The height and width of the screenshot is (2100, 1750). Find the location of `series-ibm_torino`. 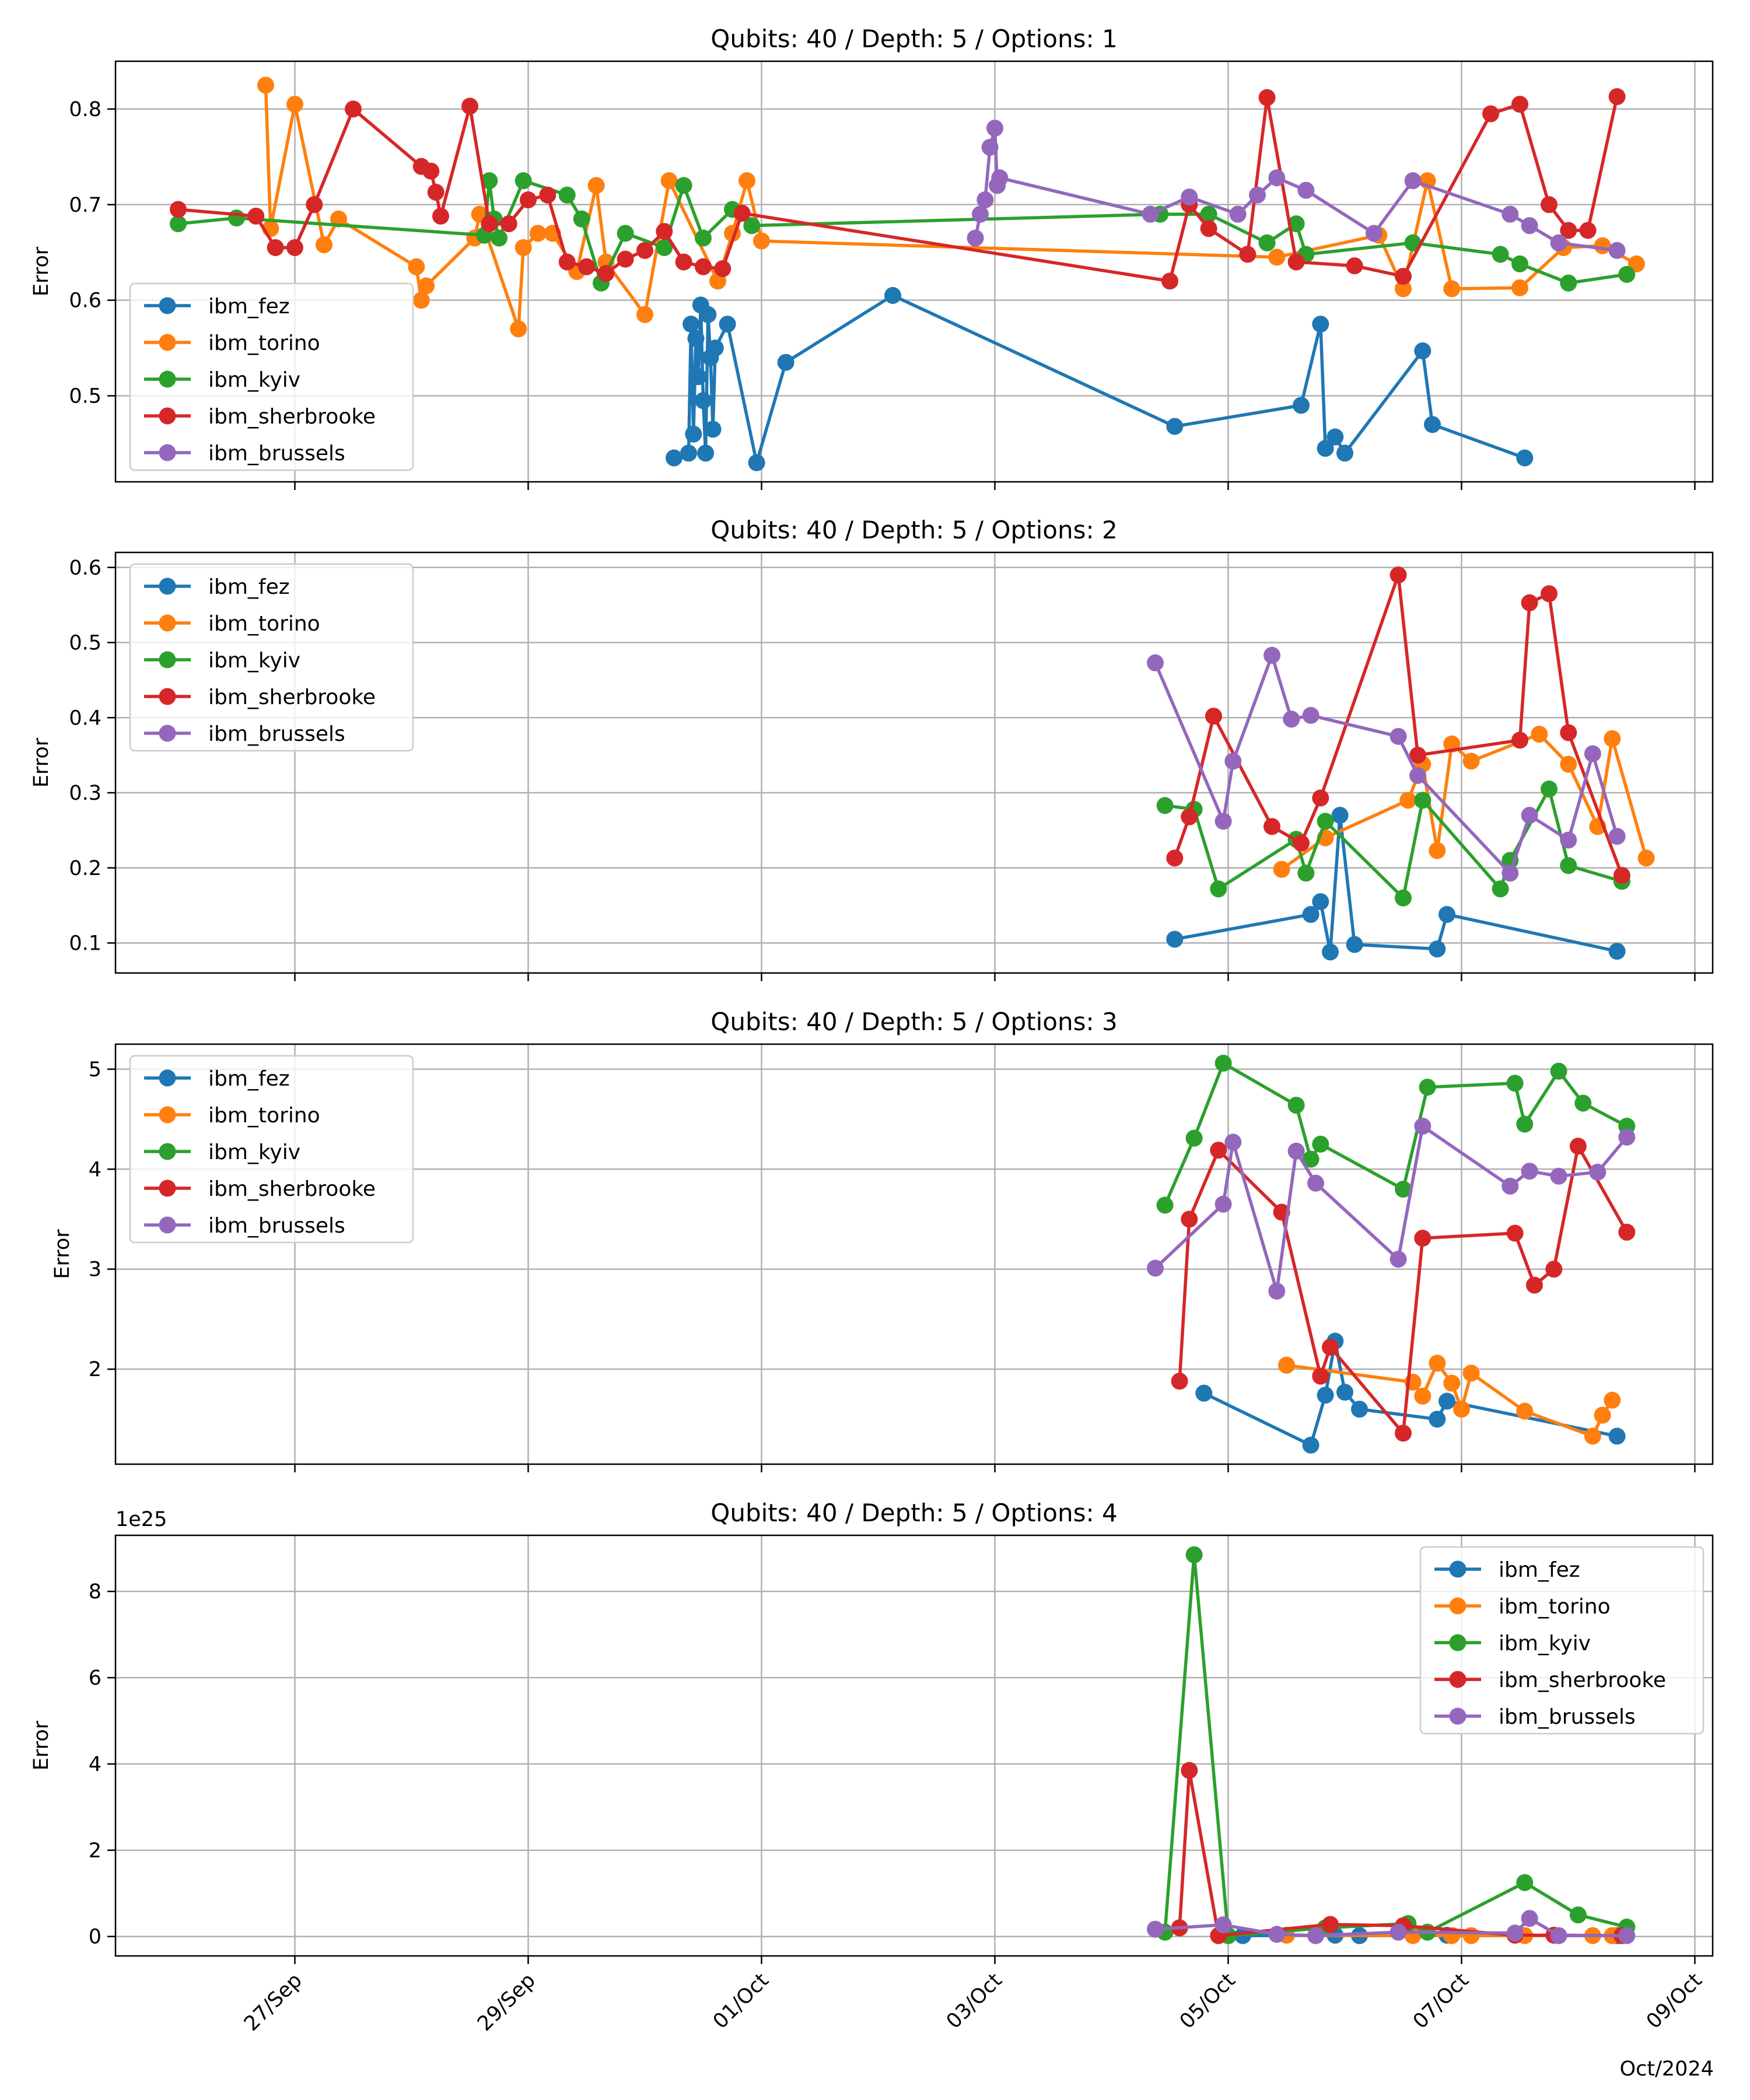

series-ibm_torino is located at coordinates (1449, 1399).